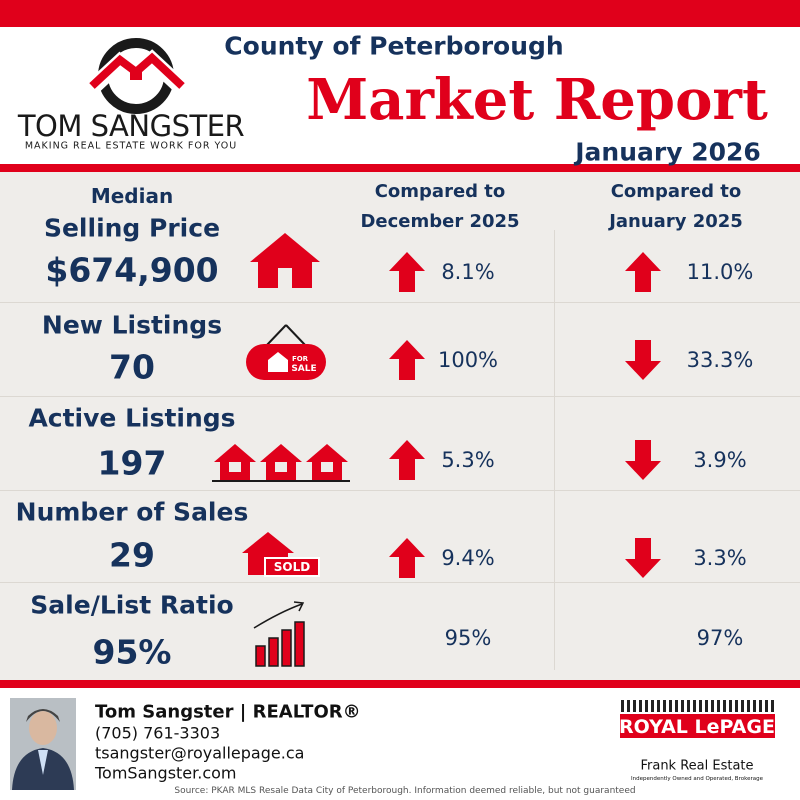  I want to click on logo, so click(137, 76).